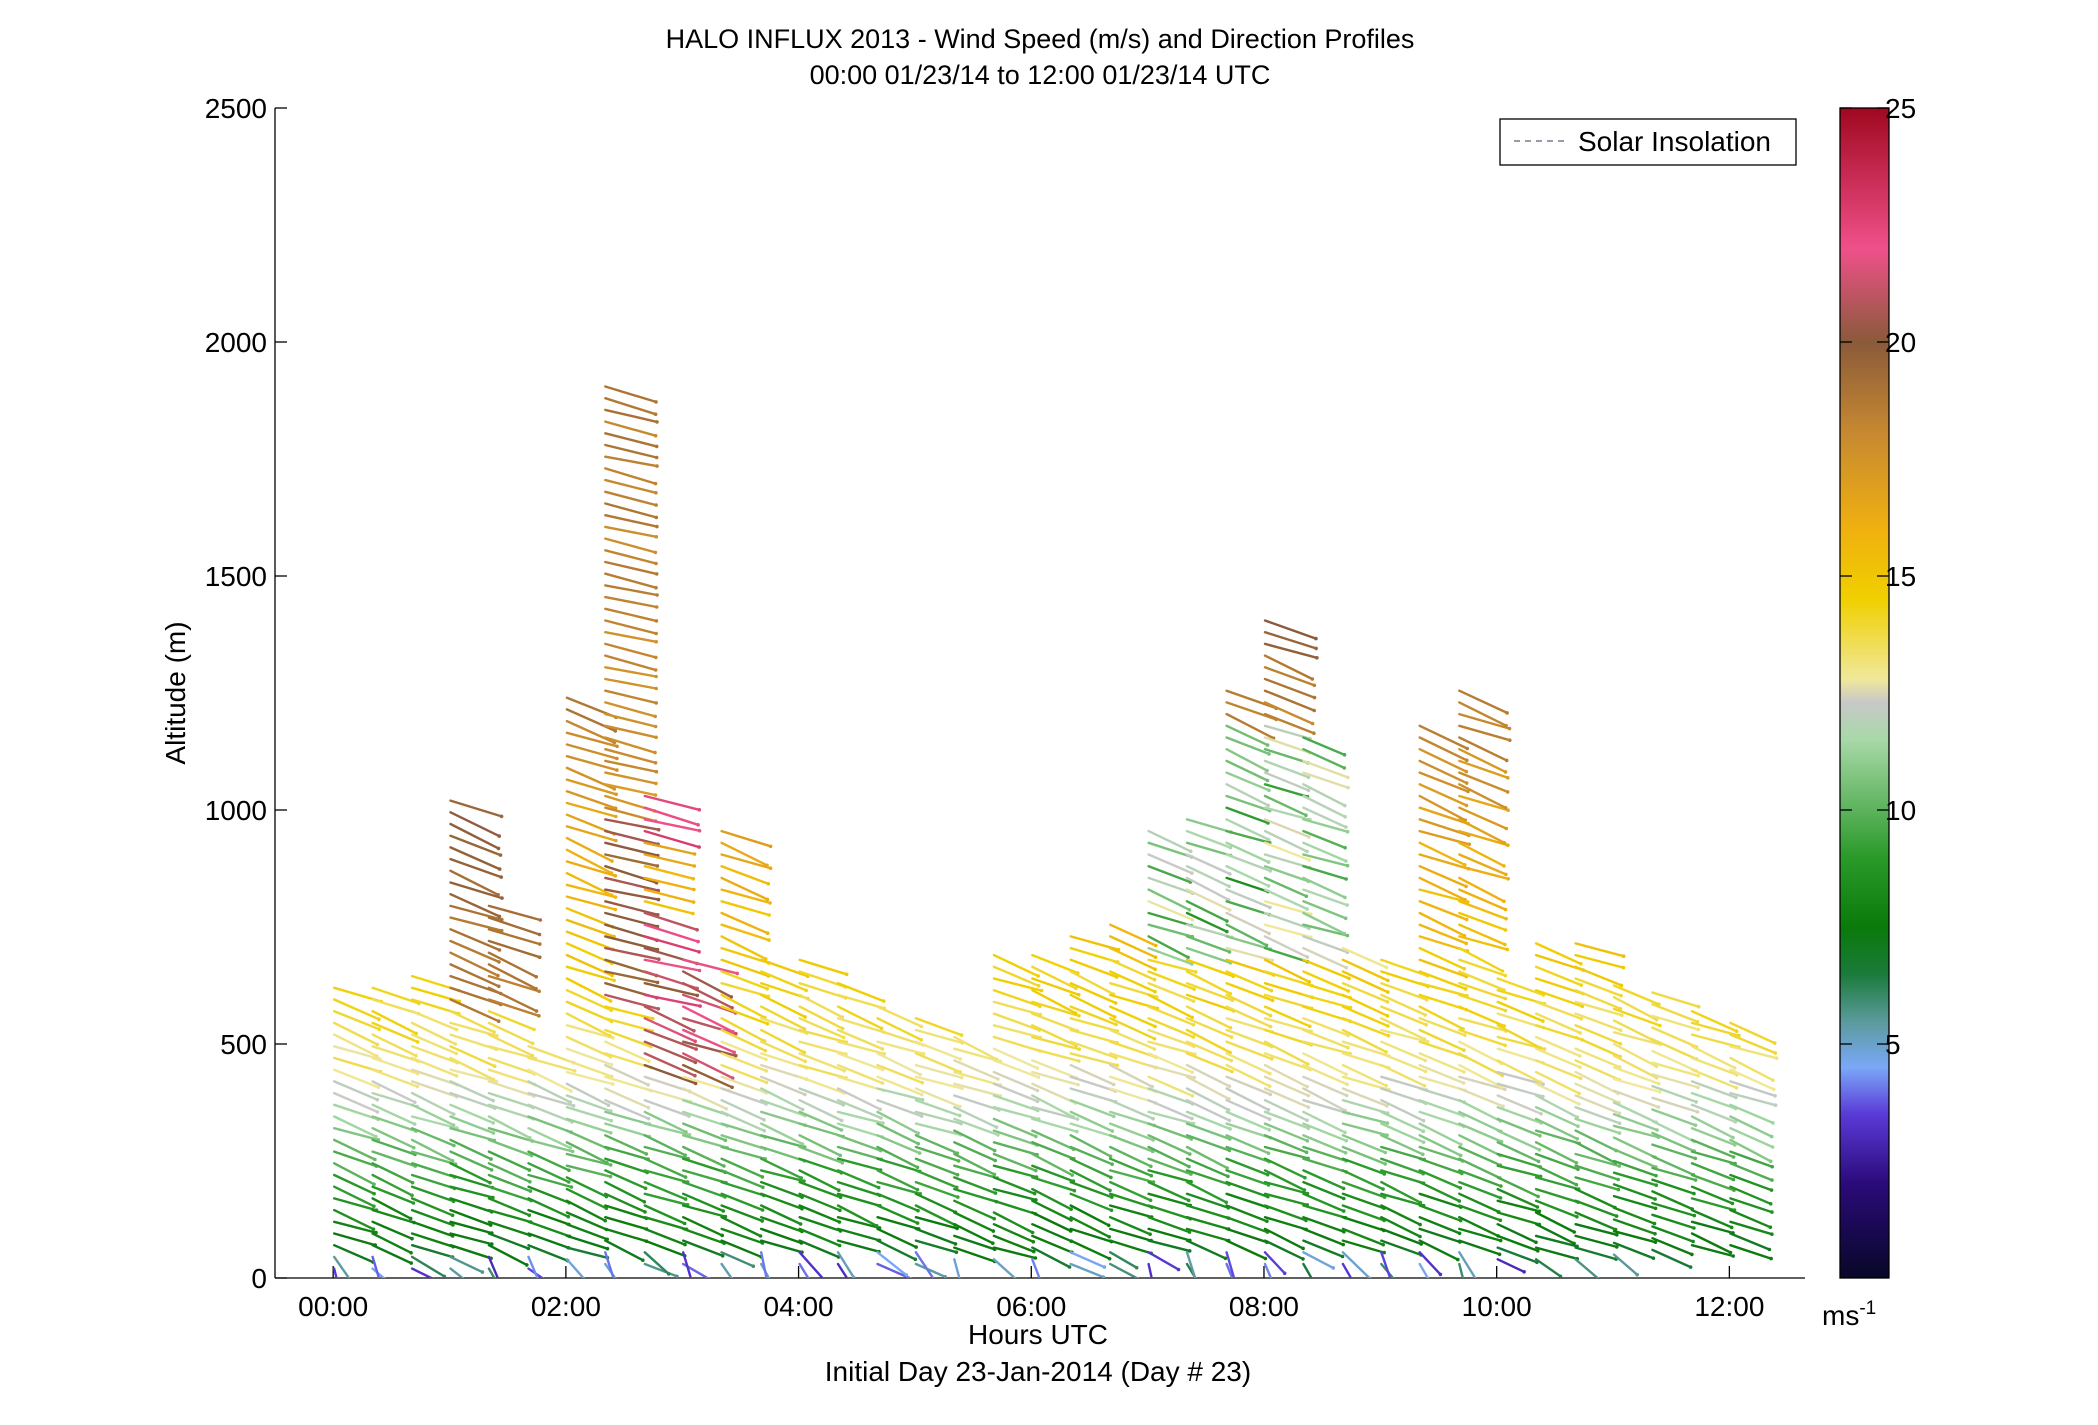  What do you see at coordinates (1674, 141) in the screenshot?
I see `legend-label: Solar Insolation` at bounding box center [1674, 141].